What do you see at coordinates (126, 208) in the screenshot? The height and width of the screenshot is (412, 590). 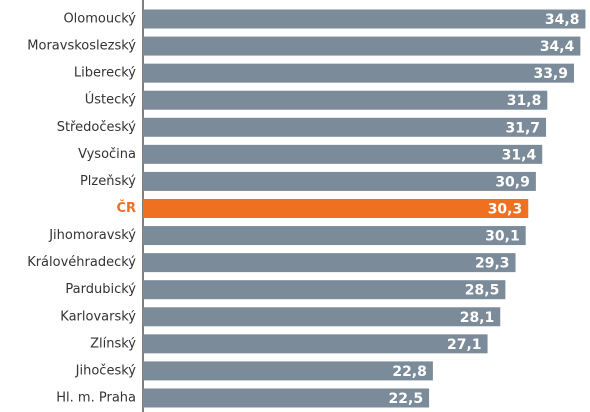 I see `category-label: ČR` at bounding box center [126, 208].